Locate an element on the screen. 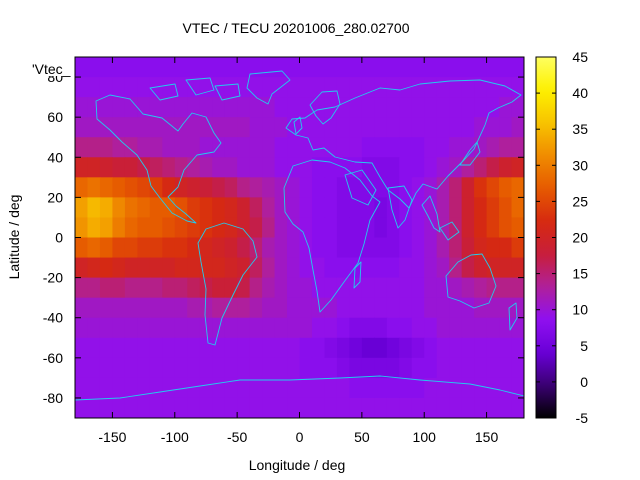 This screenshot has height=480, width=640. y-tick-label: 60 is located at coordinates (55, 117).